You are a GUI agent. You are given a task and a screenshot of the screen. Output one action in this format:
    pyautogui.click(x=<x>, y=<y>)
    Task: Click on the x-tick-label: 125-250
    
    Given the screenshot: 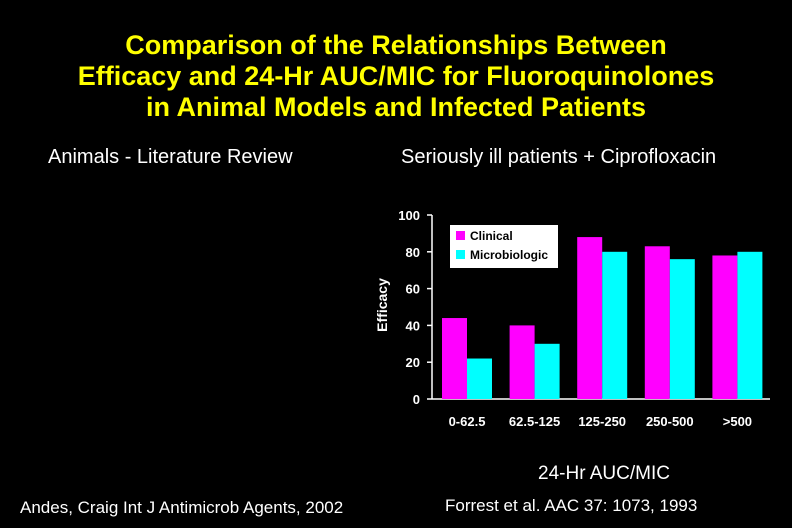 What is the action you would take?
    pyautogui.click(x=602, y=421)
    